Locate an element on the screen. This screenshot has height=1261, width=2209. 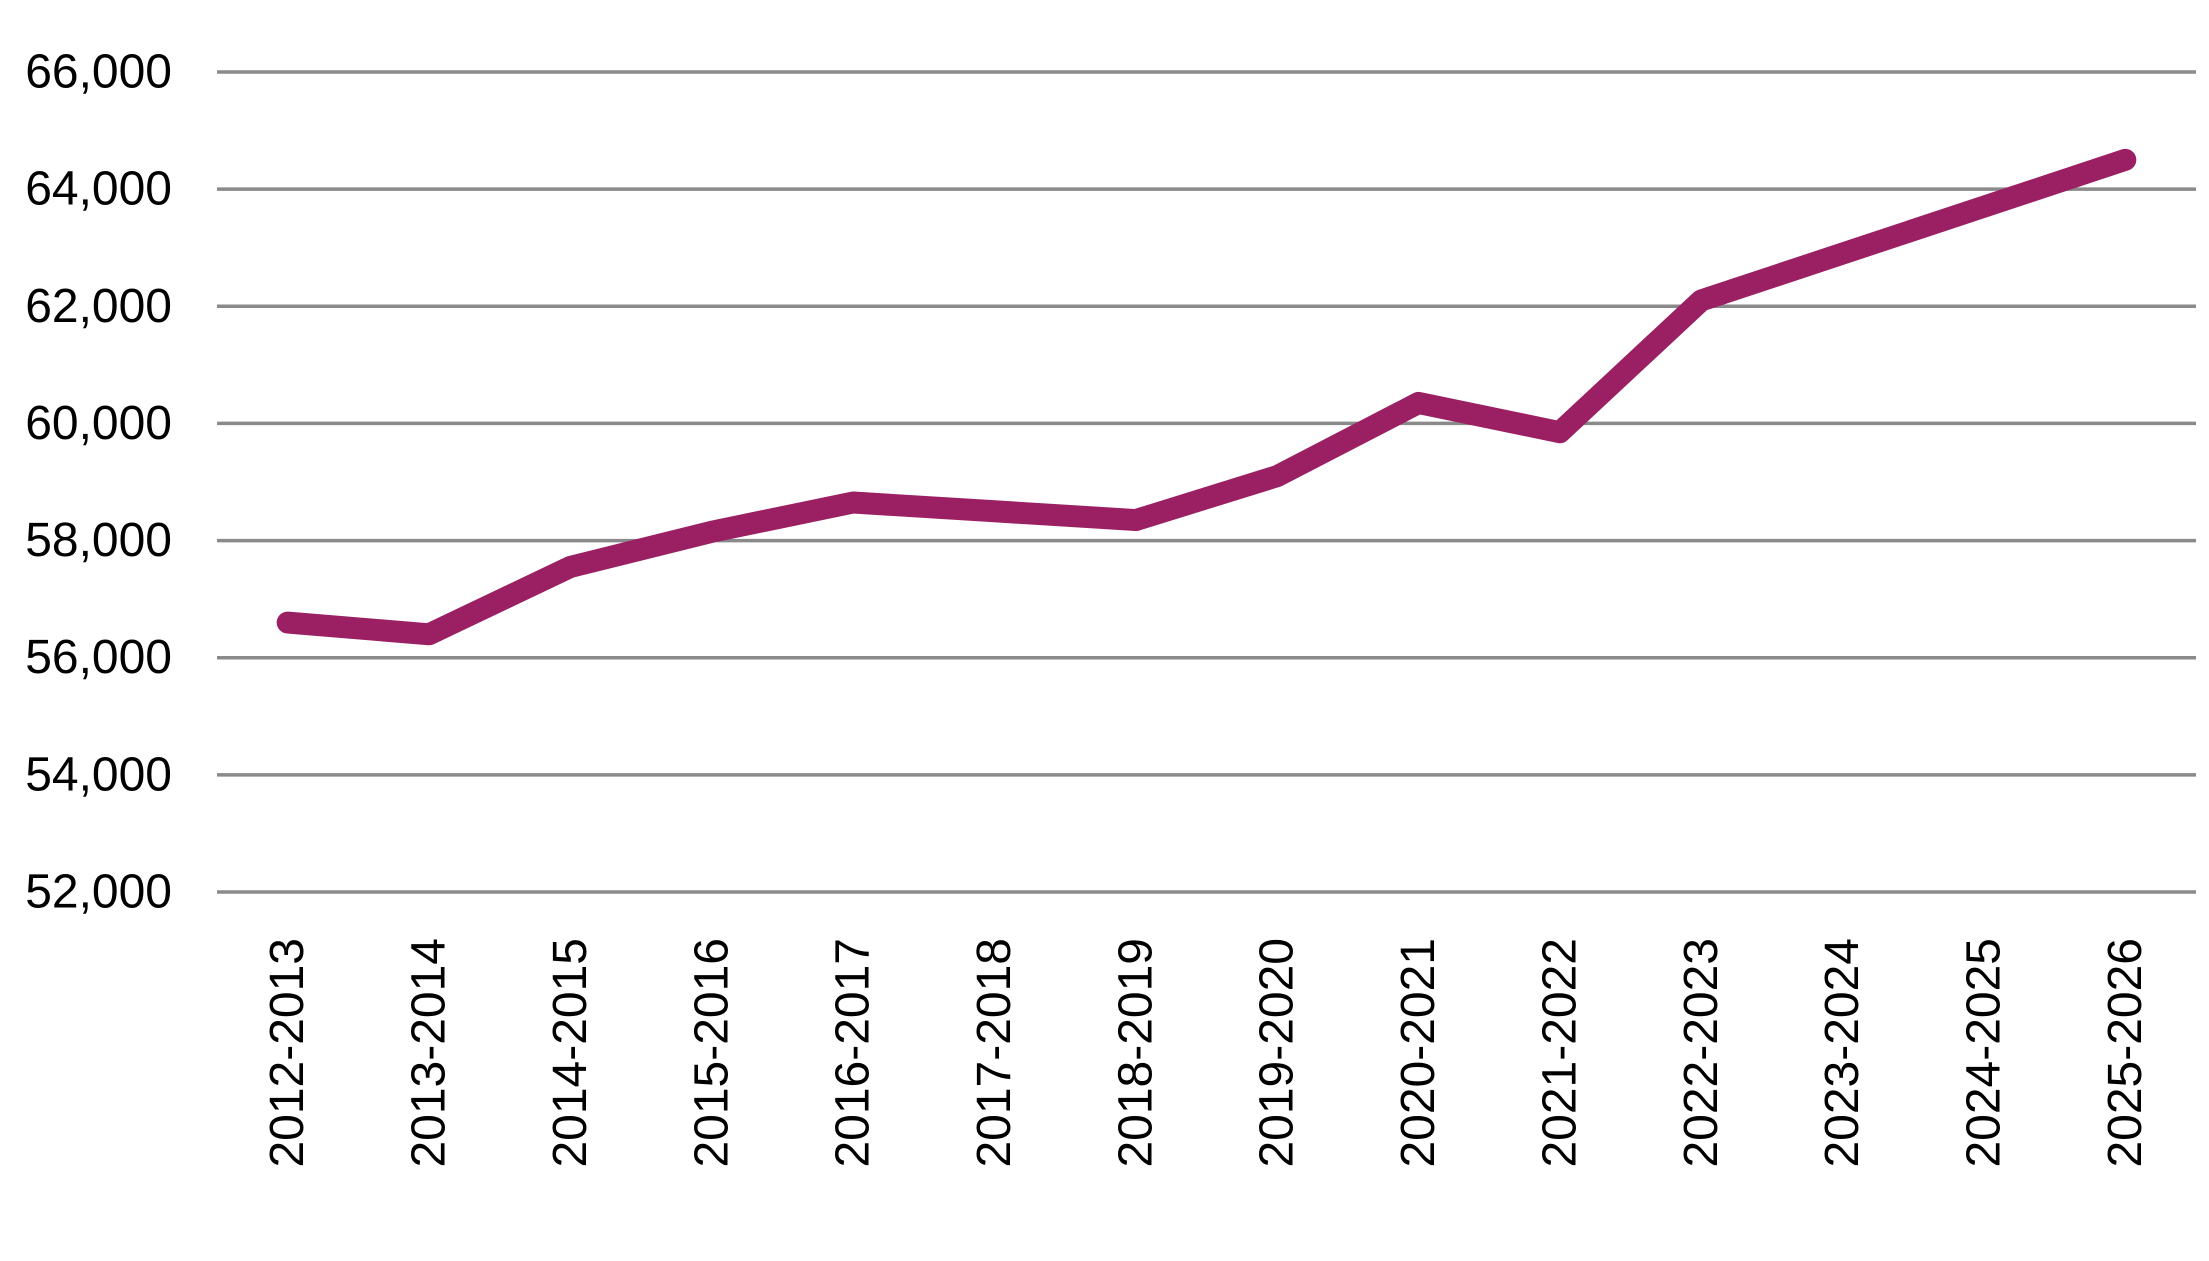
x-axis-label: 2018-2019 is located at coordinates (1135, 1053).